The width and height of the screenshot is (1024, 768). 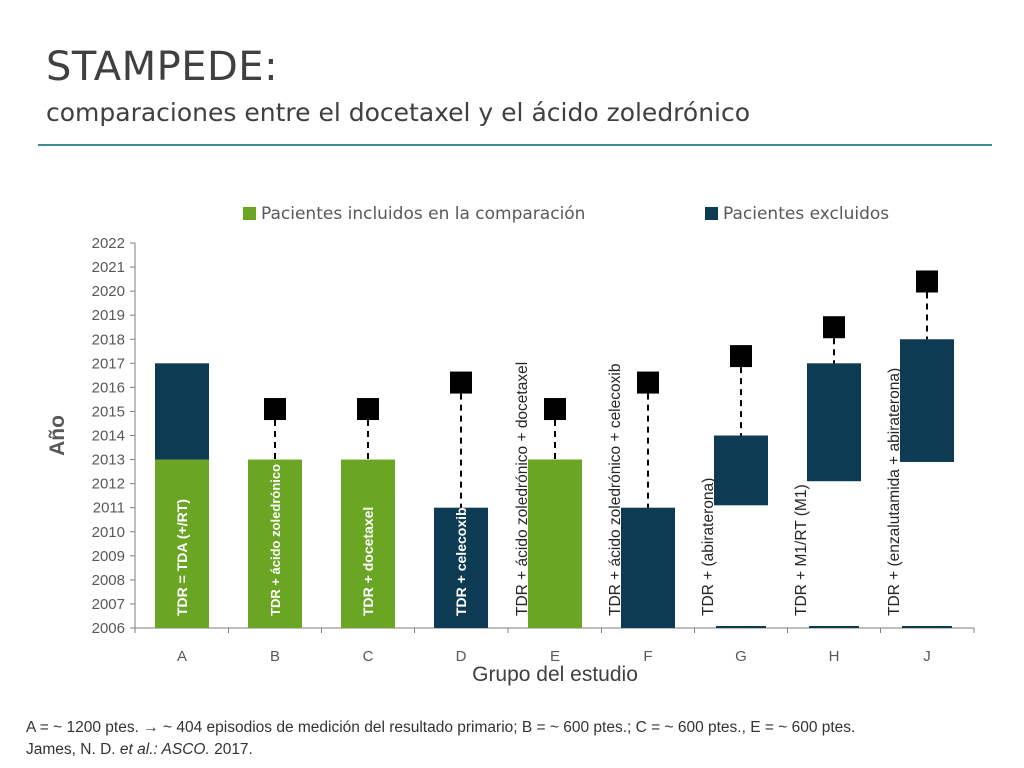 I want to click on bar-segment-e, so click(x=555, y=543).